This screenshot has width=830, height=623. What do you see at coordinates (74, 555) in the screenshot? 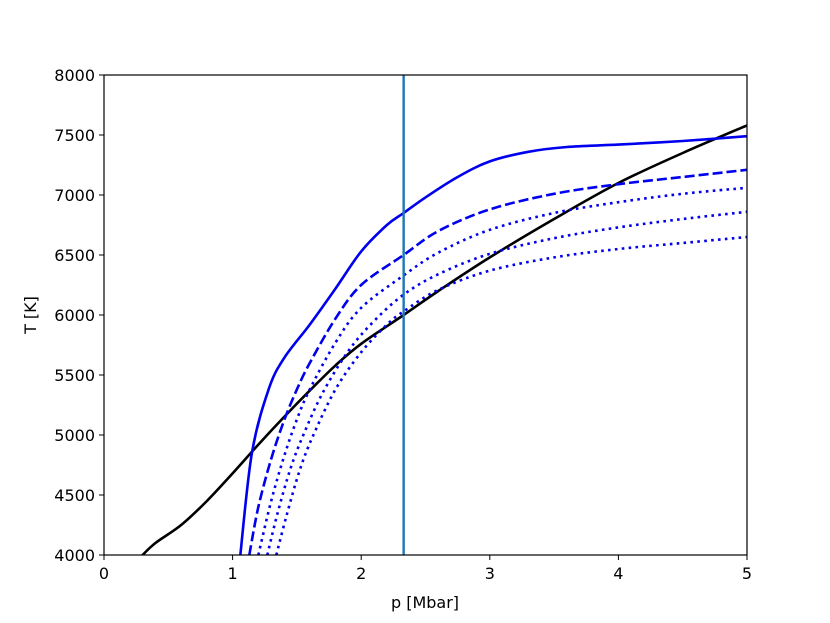
I see `y-tick-label: 4000` at bounding box center [74, 555].